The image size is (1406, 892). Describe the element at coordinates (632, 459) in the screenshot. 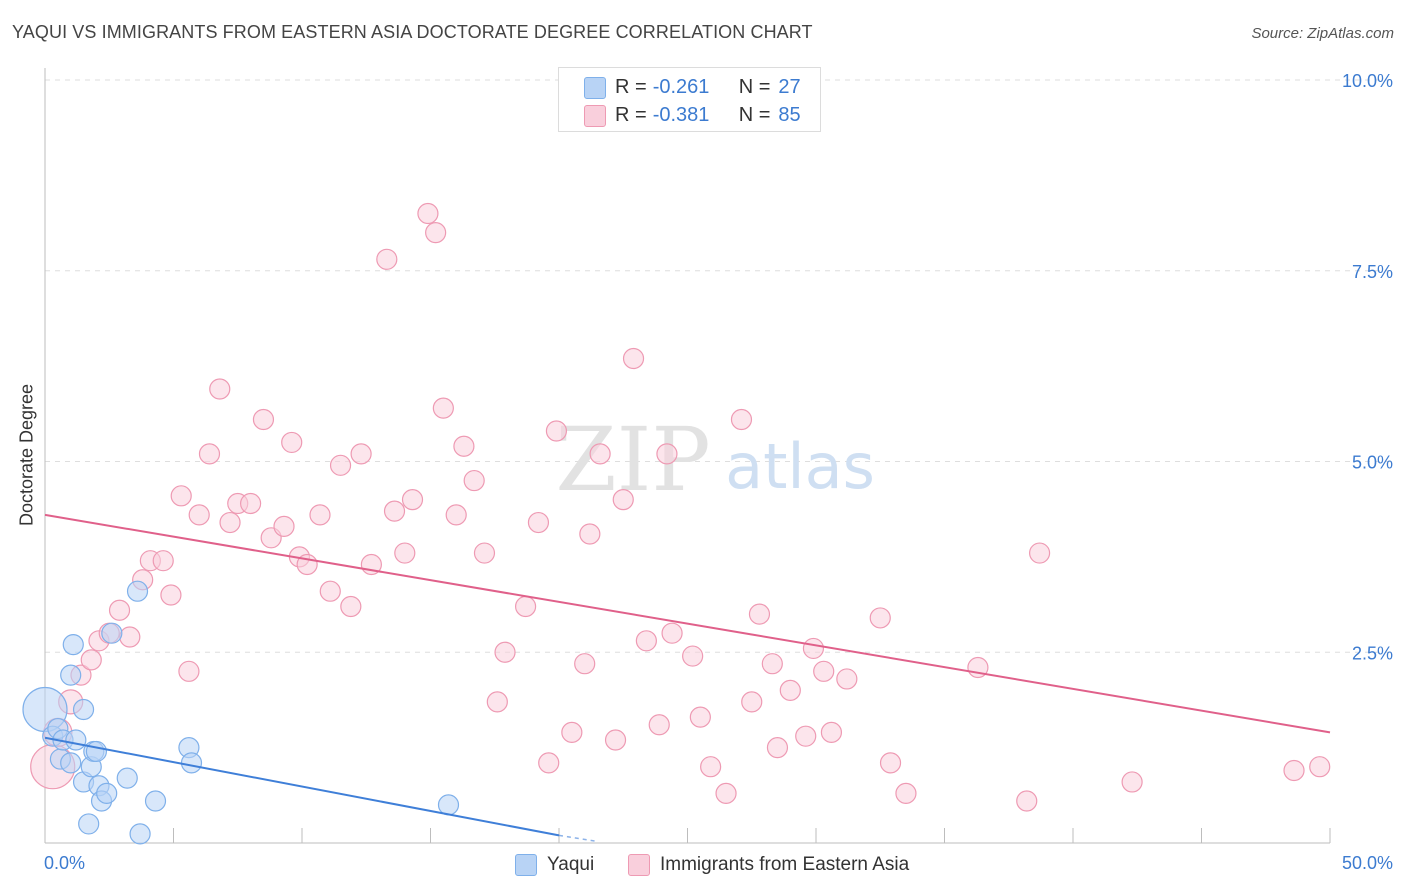

I see `watermark-zip: ZIP` at that location.